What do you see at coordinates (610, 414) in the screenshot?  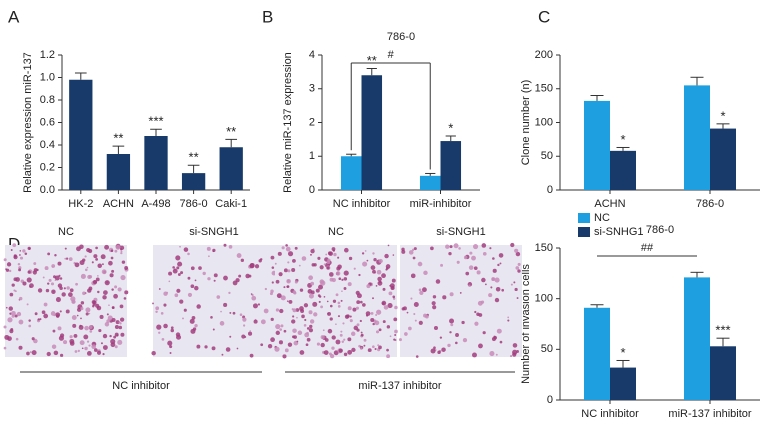 I see `x-tick-label: NC inhibitor` at bounding box center [610, 414].